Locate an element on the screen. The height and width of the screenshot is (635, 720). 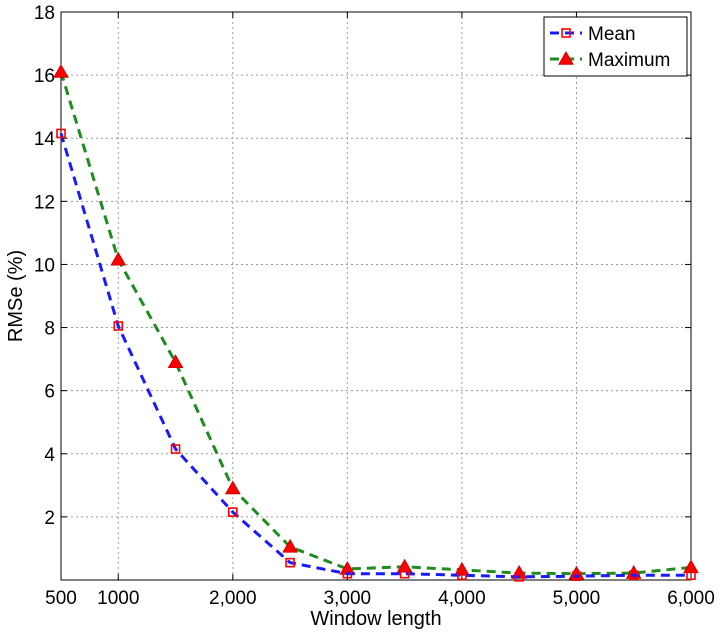
x-axis-label: Window length is located at coordinates (375, 619).